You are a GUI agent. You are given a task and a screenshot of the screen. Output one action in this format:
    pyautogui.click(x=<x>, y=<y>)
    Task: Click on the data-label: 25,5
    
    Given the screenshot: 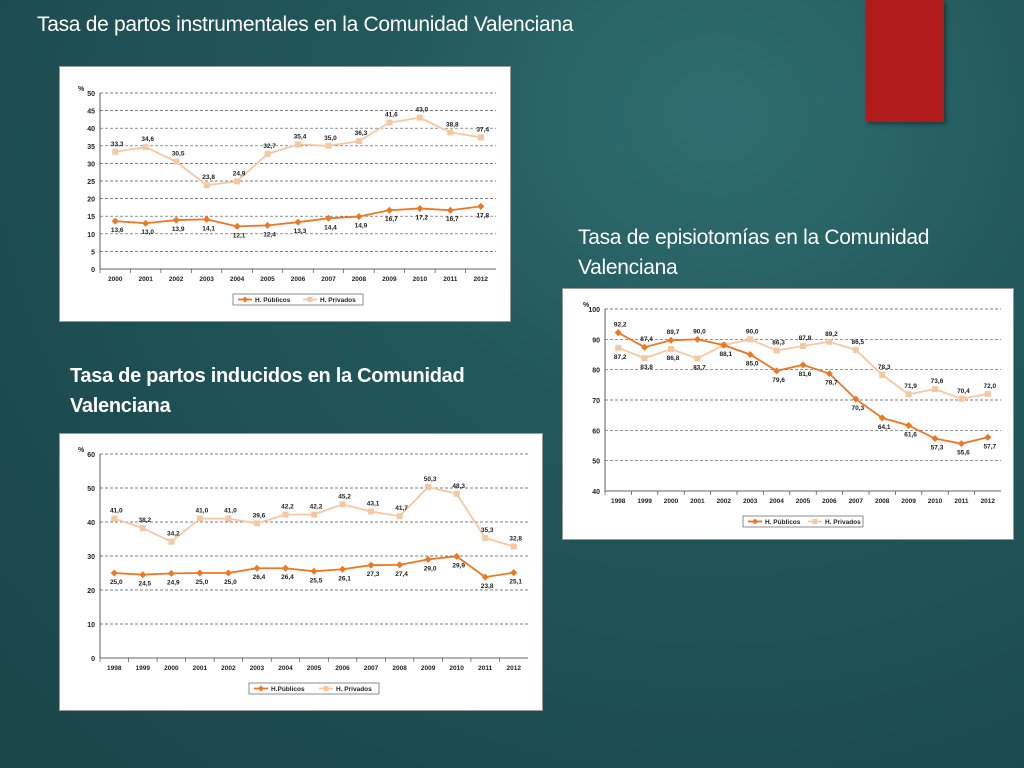 What is the action you would take?
    pyautogui.click(x=316, y=580)
    